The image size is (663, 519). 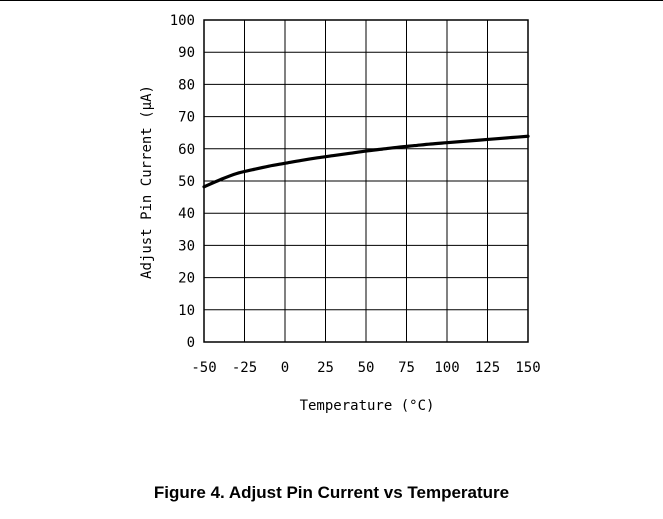 What do you see at coordinates (527, 368) in the screenshot?
I see `x-tick-label: 150` at bounding box center [527, 368].